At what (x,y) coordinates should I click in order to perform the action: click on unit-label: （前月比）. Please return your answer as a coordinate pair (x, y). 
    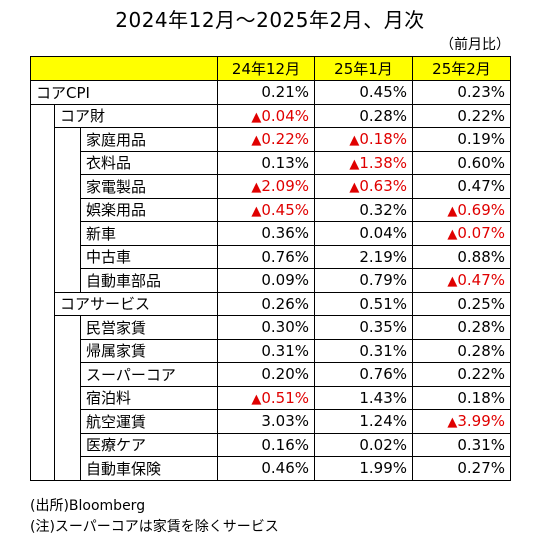
    Looking at the image, I should click on (475, 45).